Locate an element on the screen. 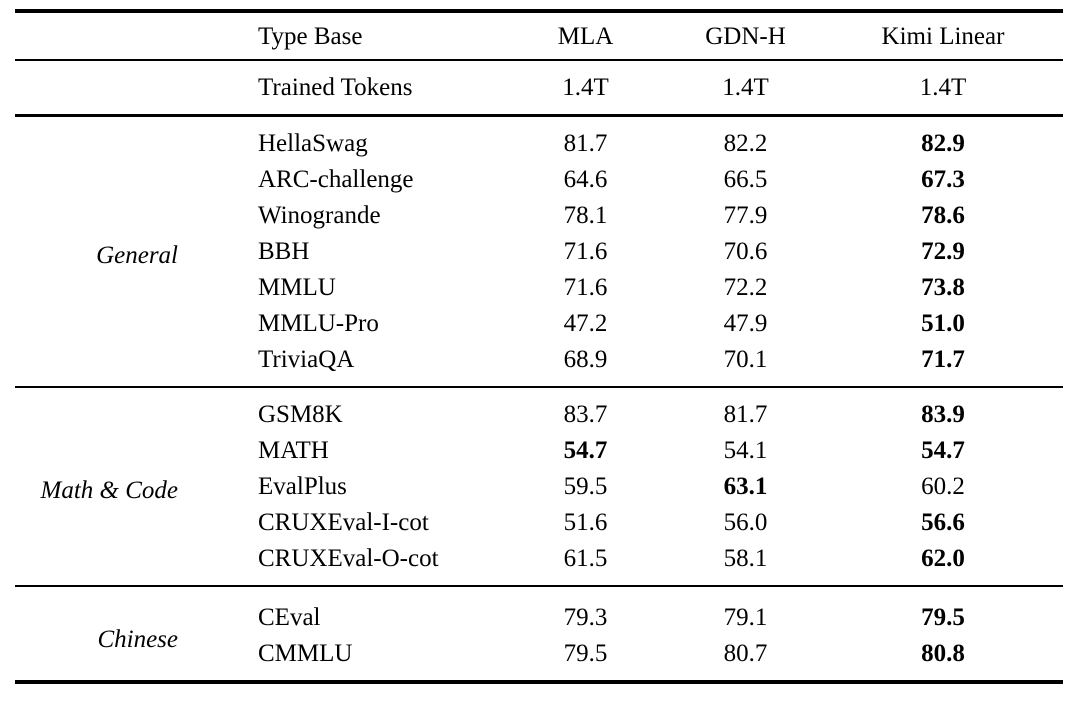 The height and width of the screenshot is (709, 1080). metric-value: 51.0 is located at coordinates (943, 323).